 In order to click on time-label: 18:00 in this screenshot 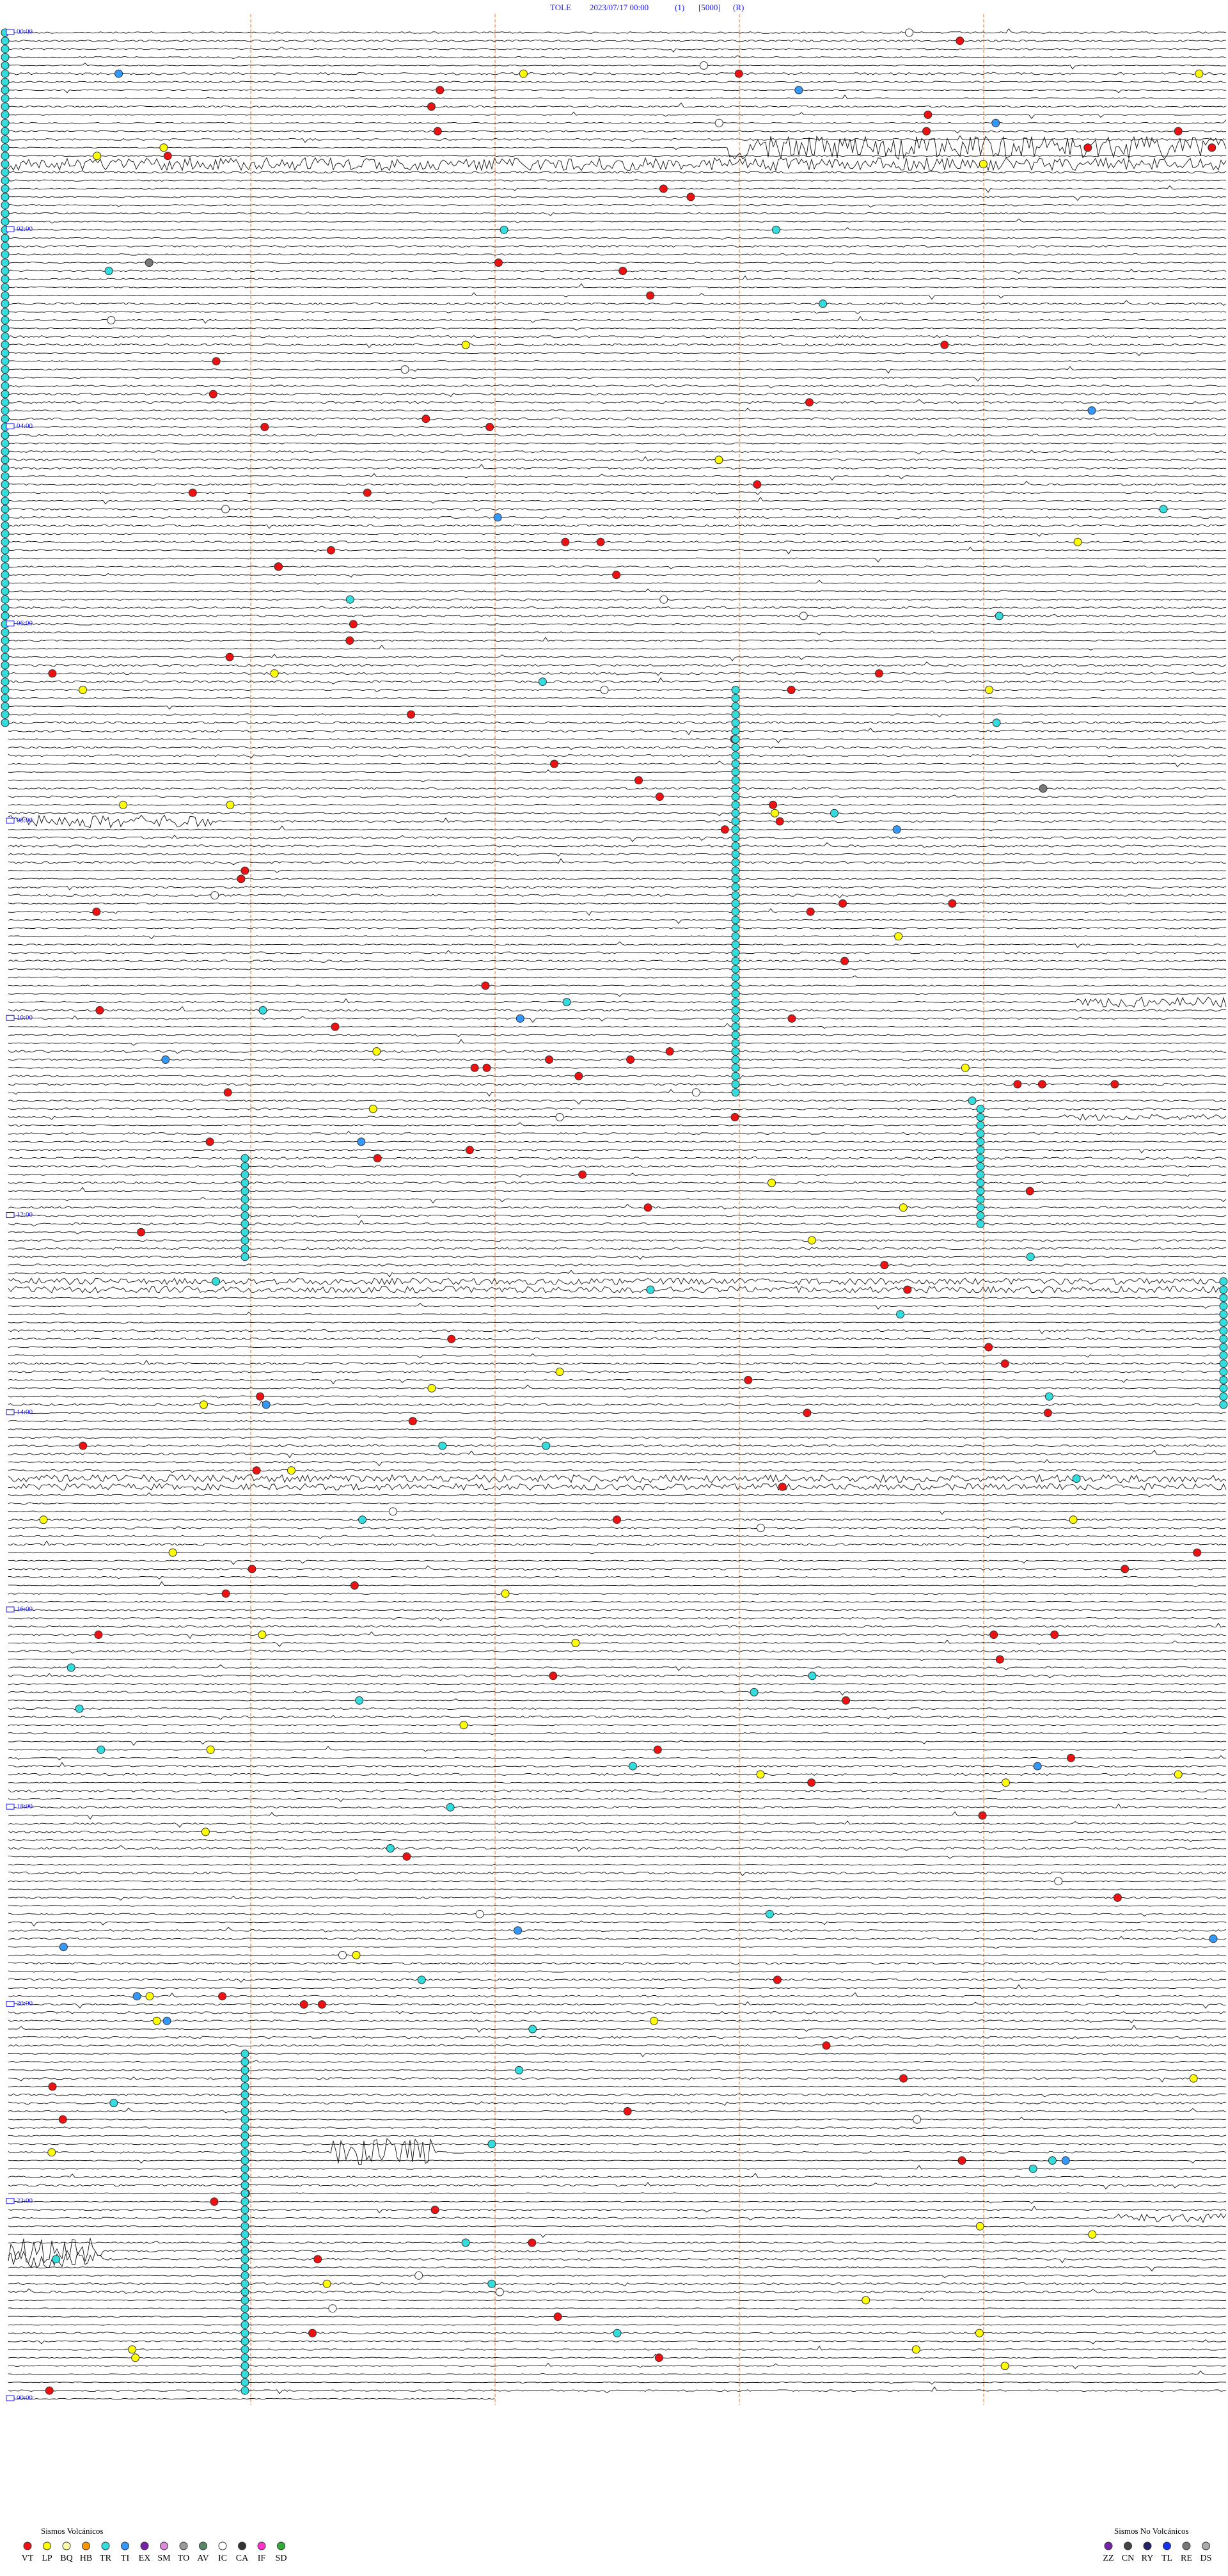, I will do `click(25, 1806)`.